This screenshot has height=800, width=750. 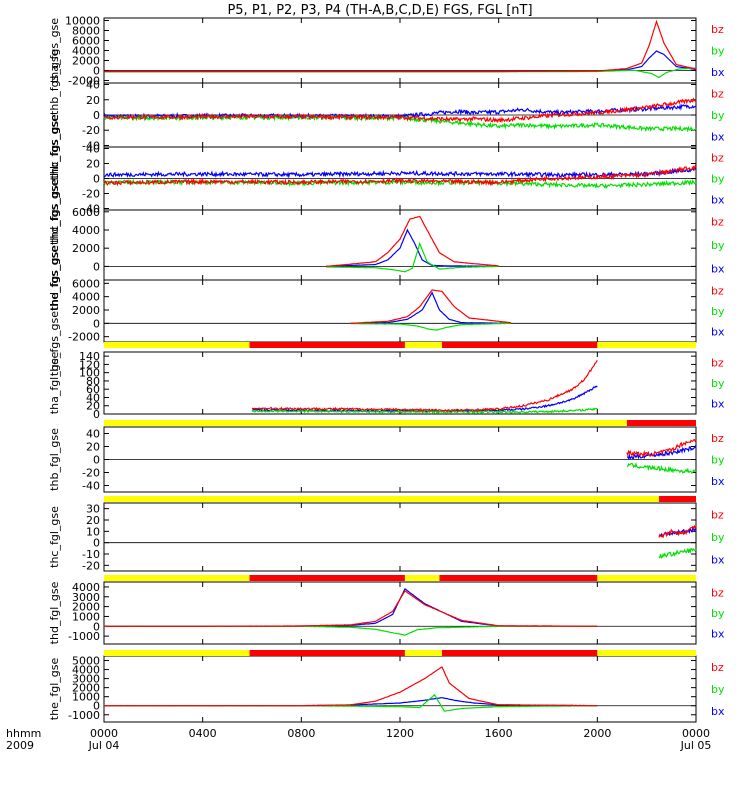 What do you see at coordinates (89, 364) in the screenshot?
I see `y-tick-label: 120` at bounding box center [89, 364].